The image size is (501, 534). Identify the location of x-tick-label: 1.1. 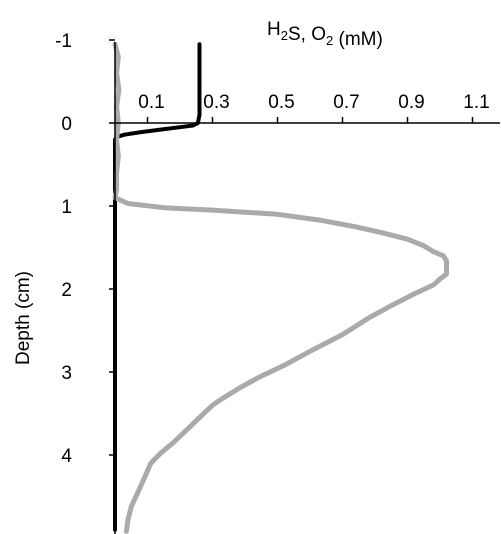
(476, 102).